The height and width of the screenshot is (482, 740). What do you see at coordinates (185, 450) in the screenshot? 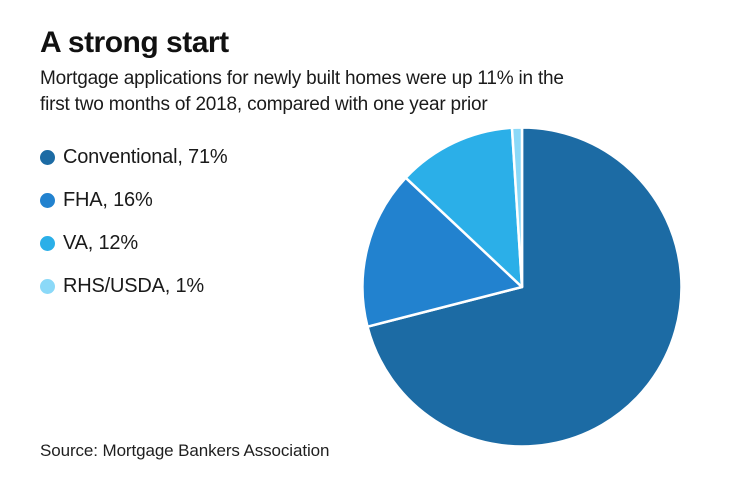
I see `source-attribution: Source: Mortgage Bankers Association` at bounding box center [185, 450].